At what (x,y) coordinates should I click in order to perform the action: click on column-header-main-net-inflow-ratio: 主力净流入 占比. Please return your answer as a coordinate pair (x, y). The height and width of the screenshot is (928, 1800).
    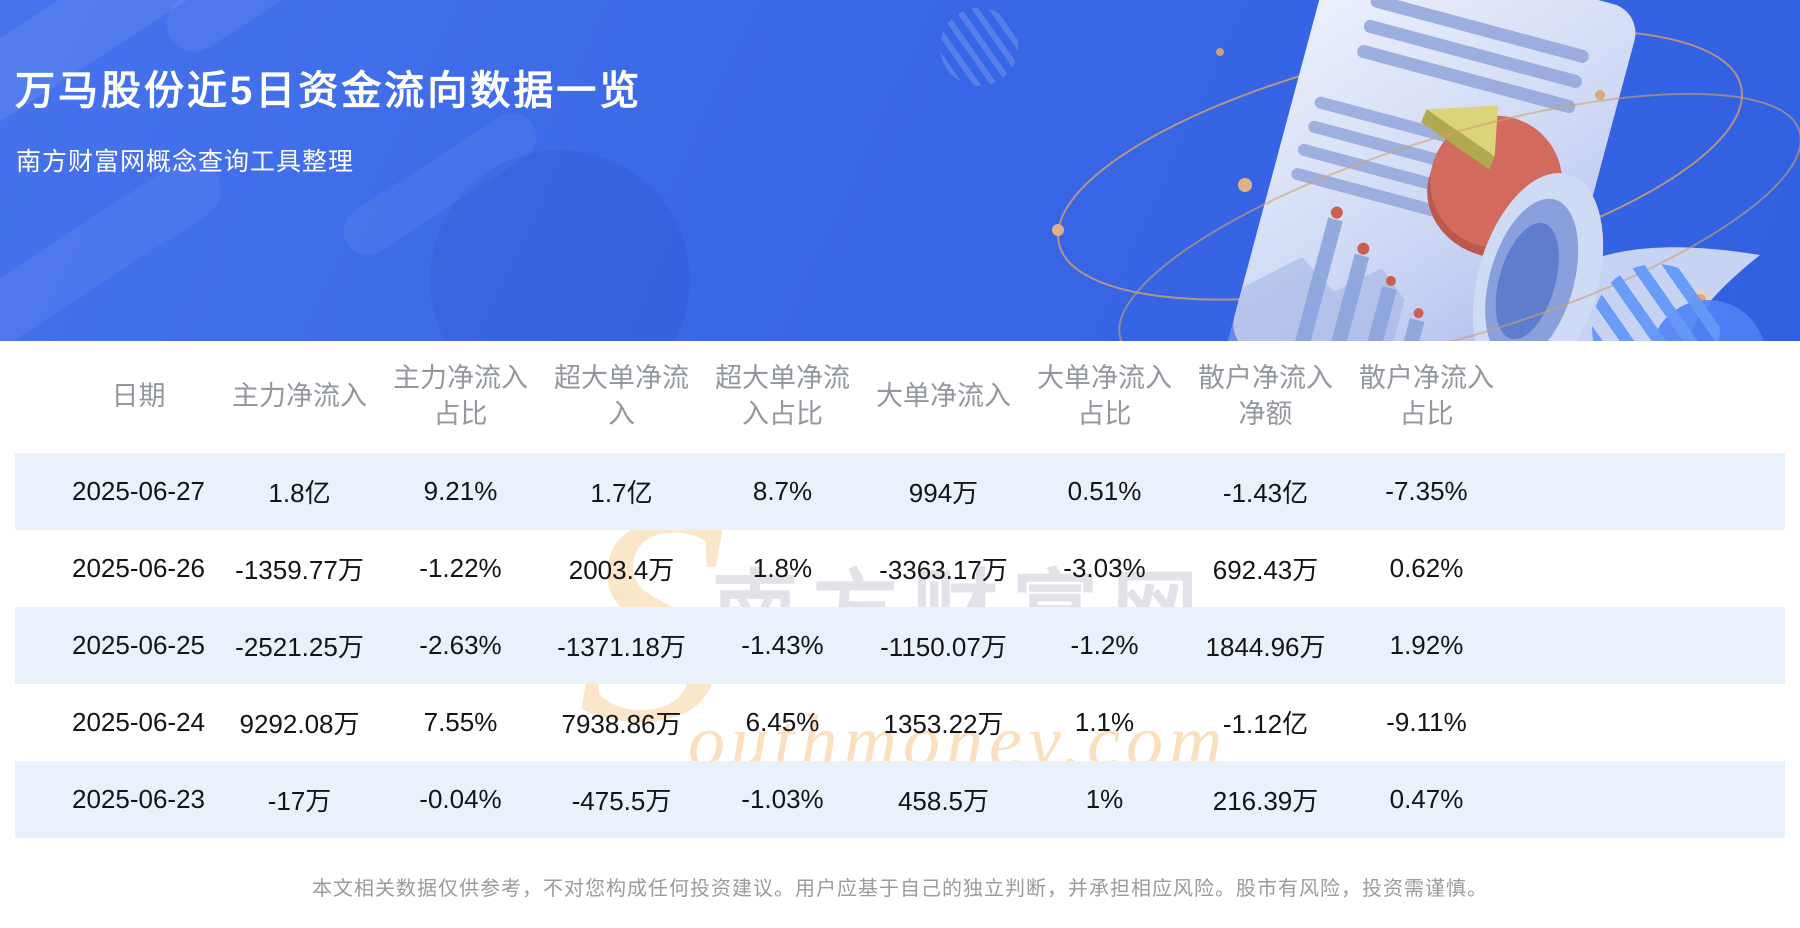
    Looking at the image, I should click on (460, 396).